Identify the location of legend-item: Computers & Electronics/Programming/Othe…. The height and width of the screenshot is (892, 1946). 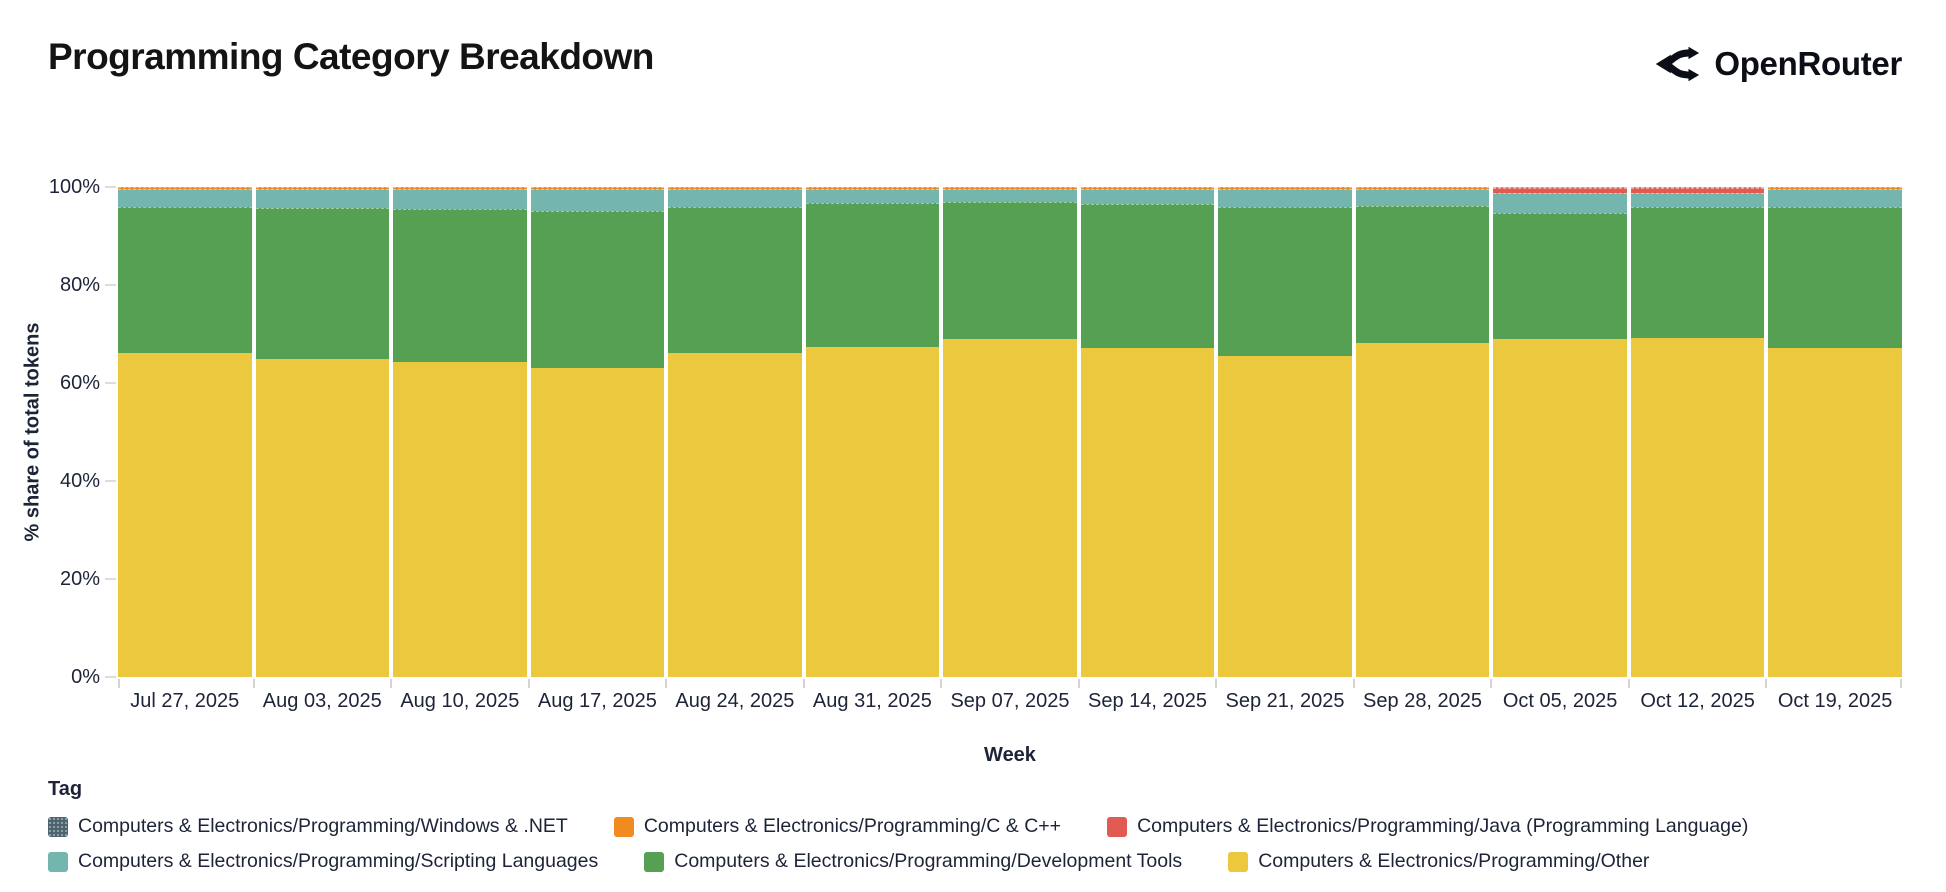
(1438, 861).